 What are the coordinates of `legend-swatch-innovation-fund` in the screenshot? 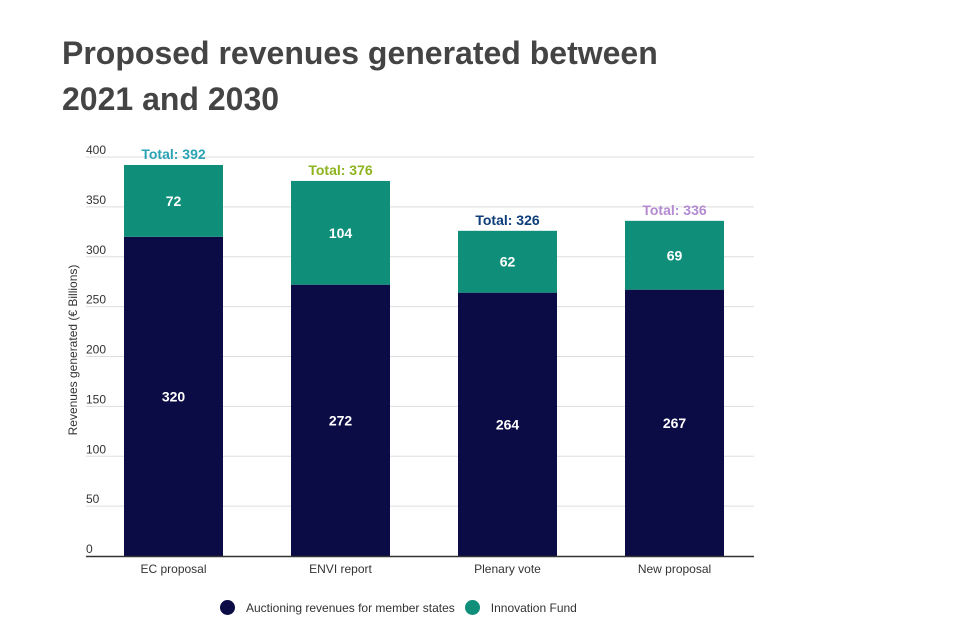 It's located at (472, 607).